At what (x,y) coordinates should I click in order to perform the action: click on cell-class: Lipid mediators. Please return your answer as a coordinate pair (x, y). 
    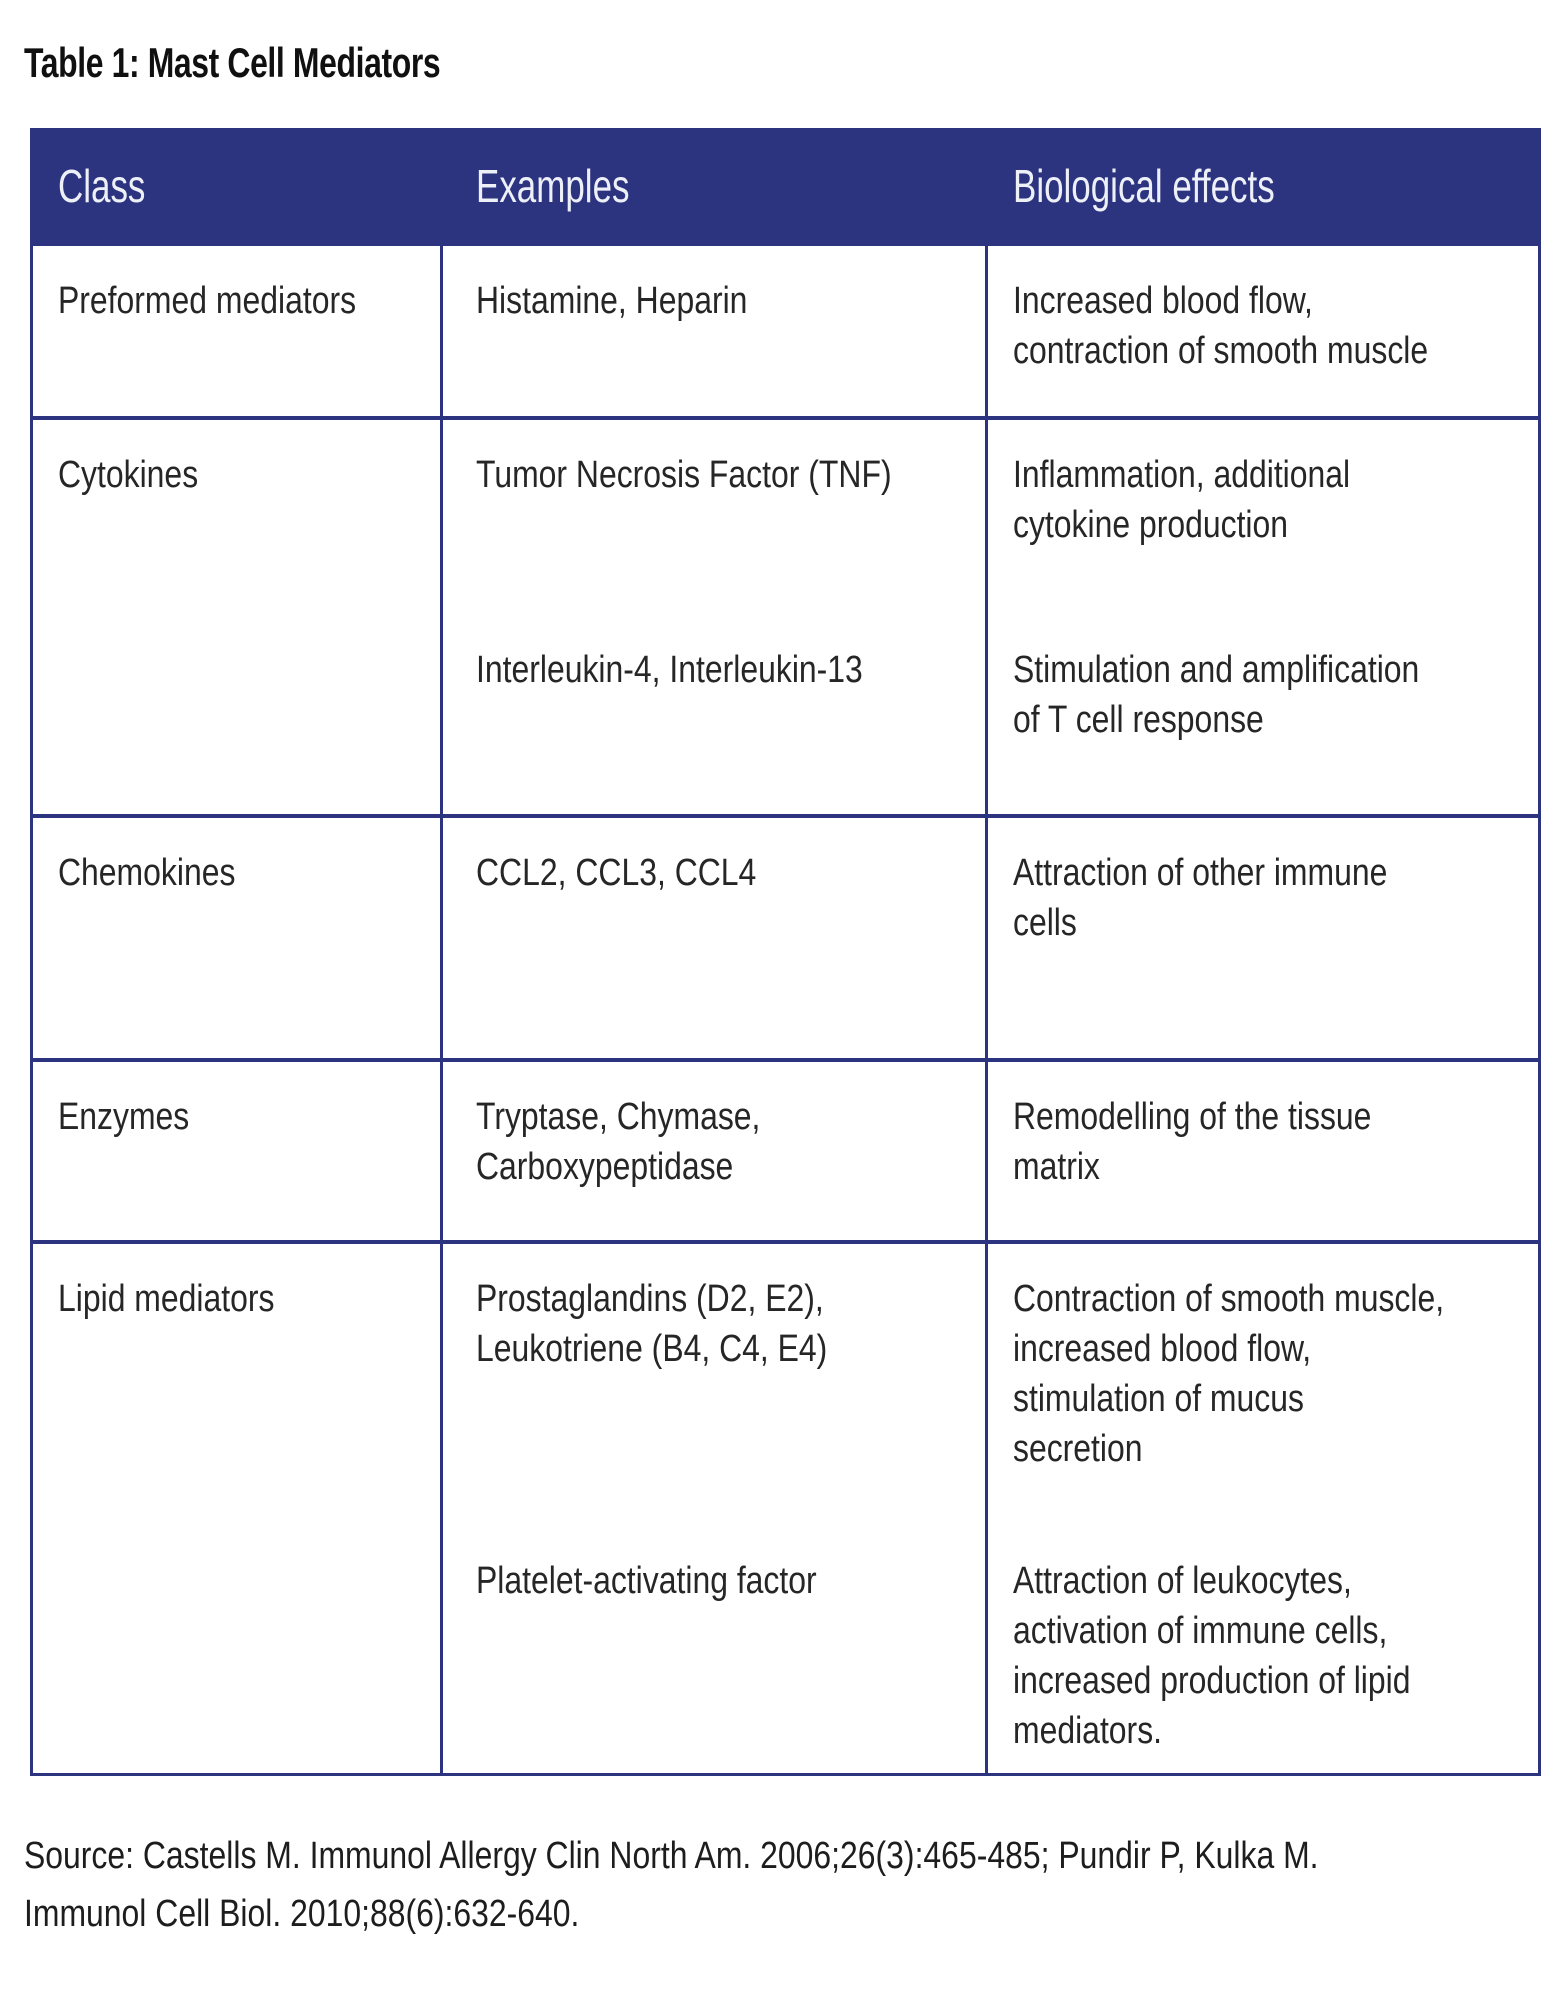
    Looking at the image, I should click on (236, 1507).